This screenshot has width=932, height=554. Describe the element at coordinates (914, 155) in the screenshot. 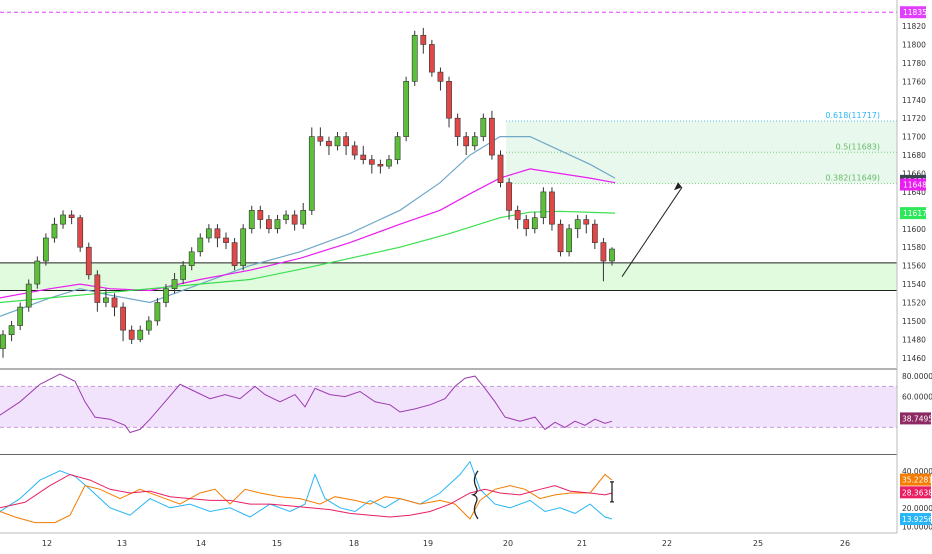

I see `price-tick-label: 11680` at that location.